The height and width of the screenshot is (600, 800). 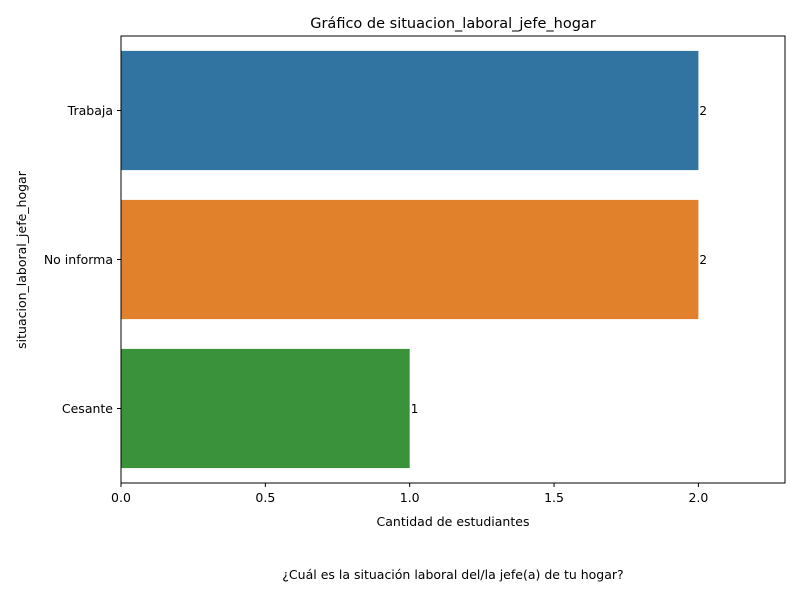 I want to click on x-tick-label-3: 1.5, so click(x=554, y=497).